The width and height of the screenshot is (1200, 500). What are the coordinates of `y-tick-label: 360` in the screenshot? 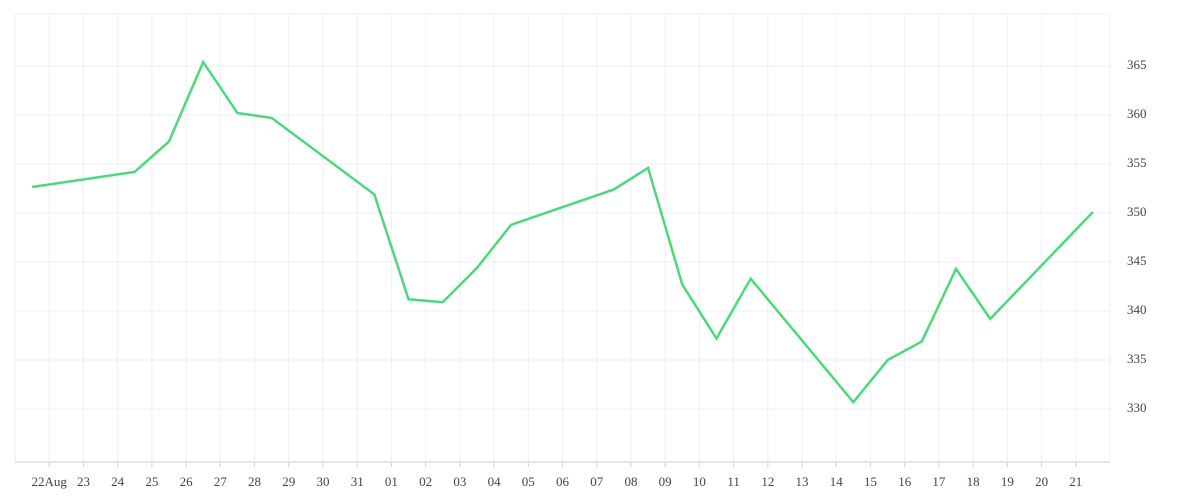 It's located at (1137, 113).